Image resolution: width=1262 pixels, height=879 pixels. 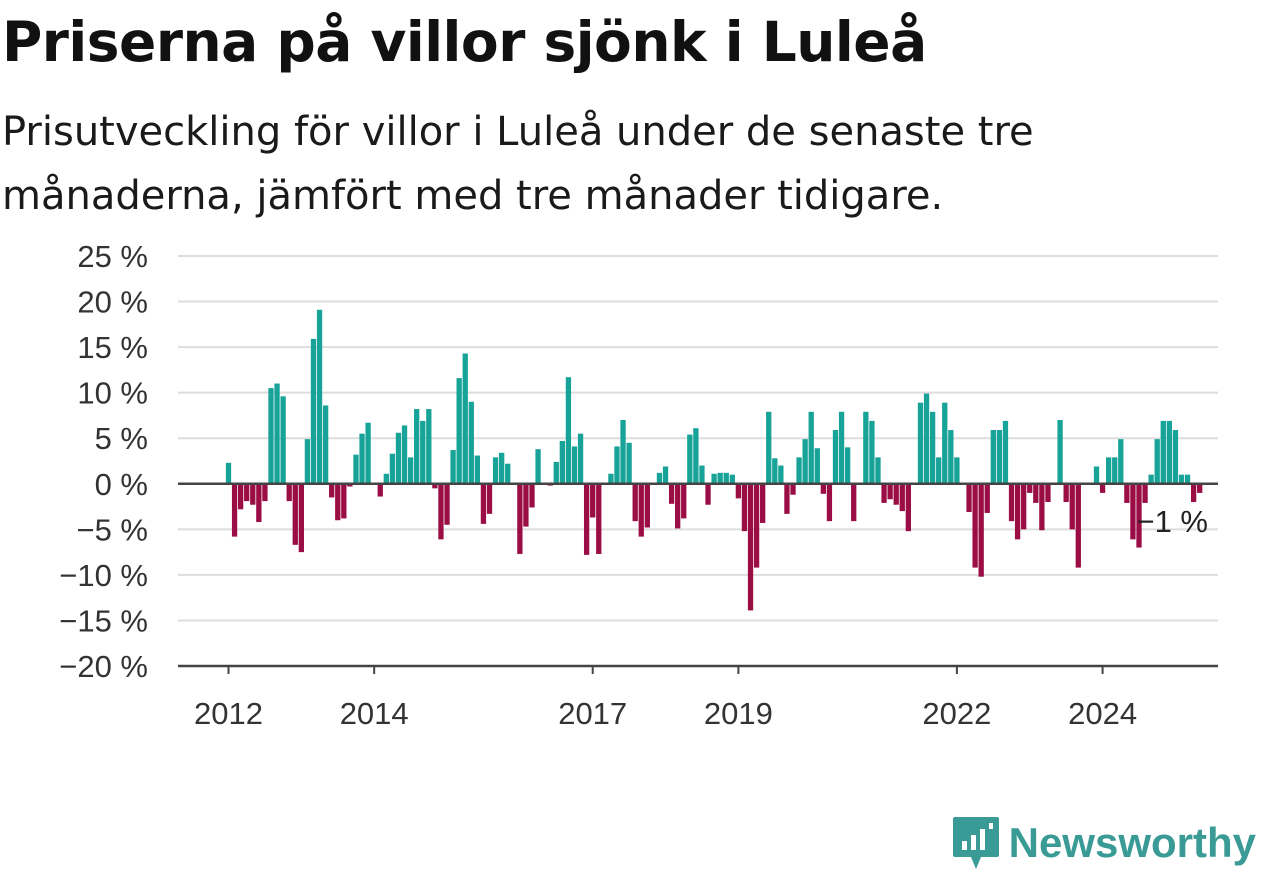 I want to click on x-tick-label: 2017, so click(x=592, y=713).